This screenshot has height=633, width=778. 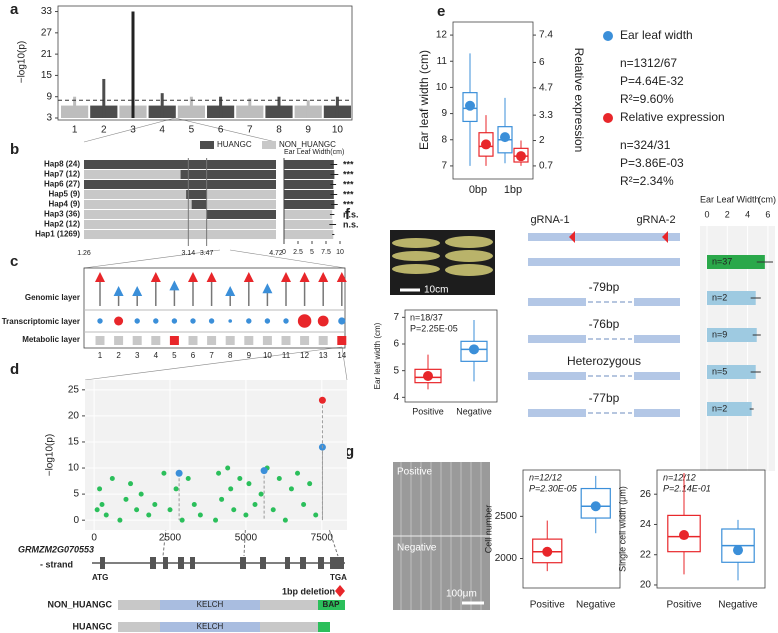 I want to click on stat: R²=9.60%, so click(x=647, y=99).